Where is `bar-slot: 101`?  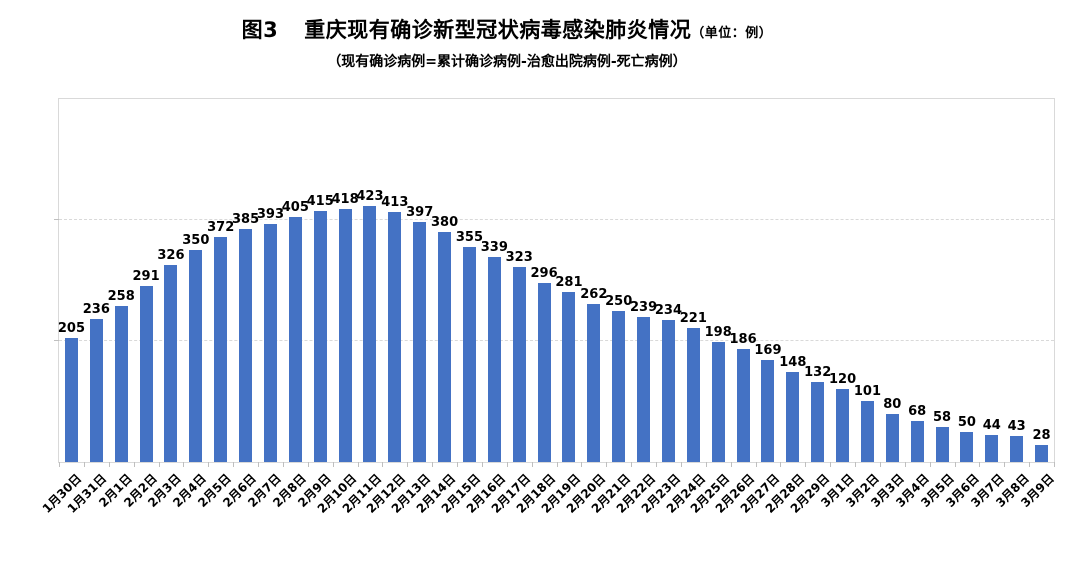 bar-slot: 101 is located at coordinates (867, 280).